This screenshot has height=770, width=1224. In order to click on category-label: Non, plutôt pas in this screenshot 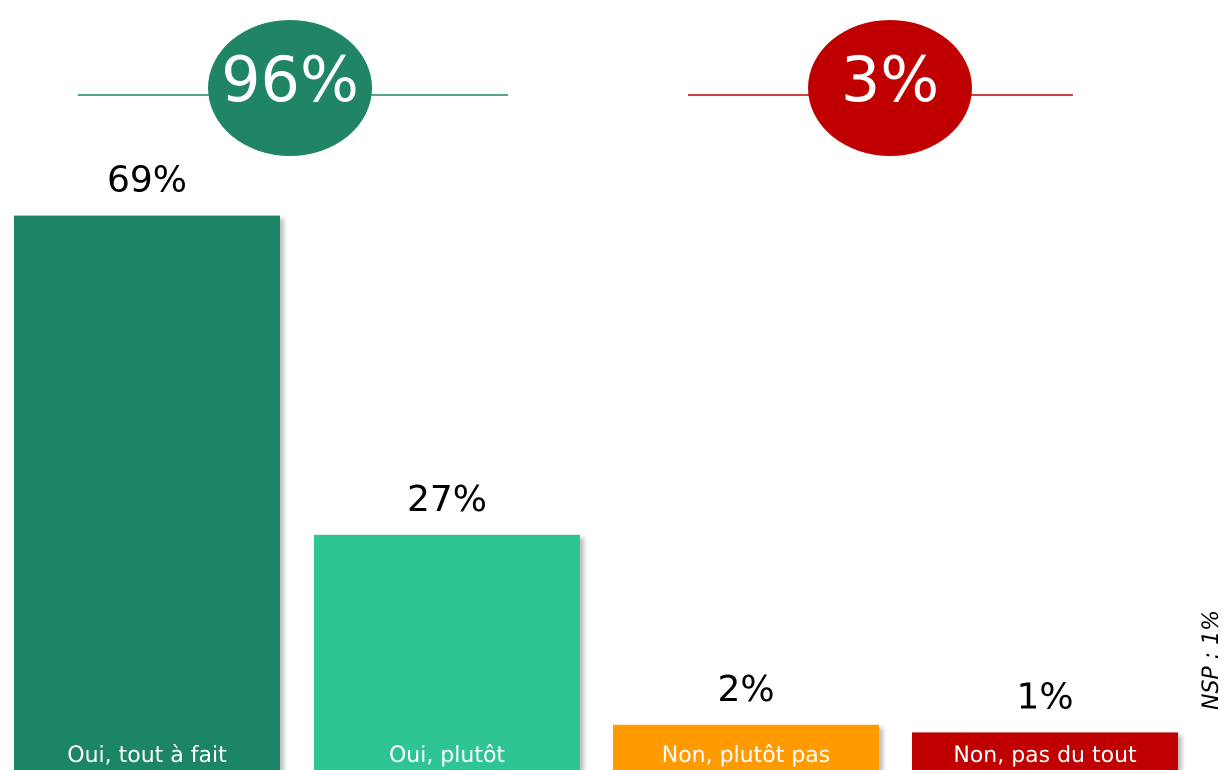, I will do `click(746, 755)`.